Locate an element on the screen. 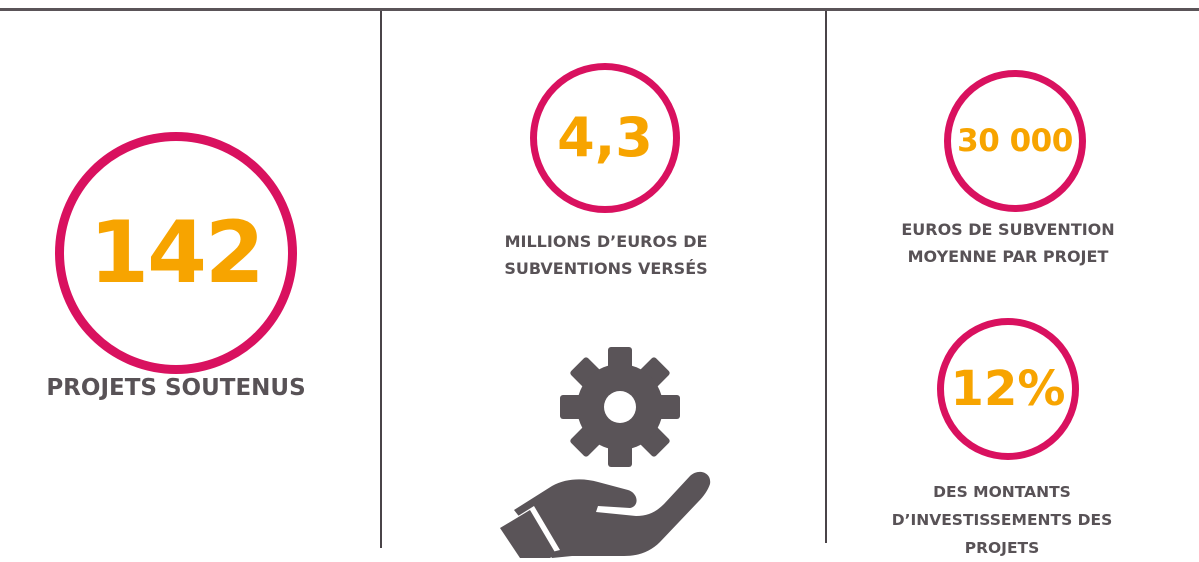  subsidies-amount-caption: MILLIONS D’EUROS DE SUBVENTIONS VERSÉS is located at coordinates (606, 255).